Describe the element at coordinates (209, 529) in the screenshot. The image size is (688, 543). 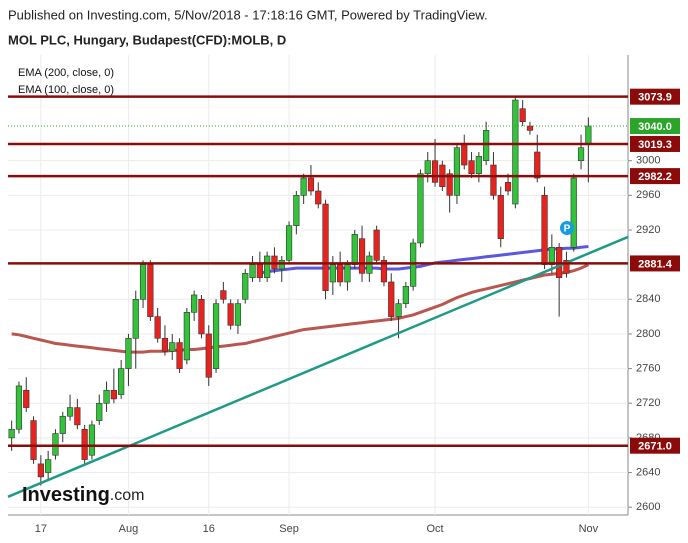
I see `x-tick-label: 16` at that location.